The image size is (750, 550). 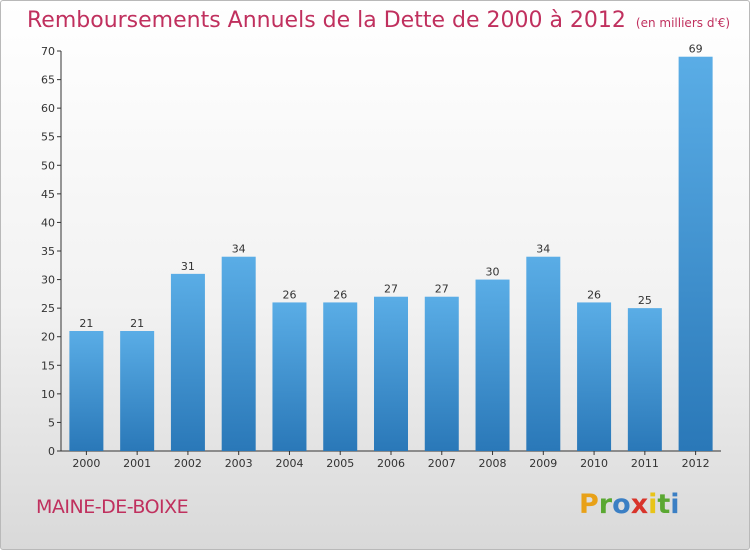 What do you see at coordinates (493, 272) in the screenshot?
I see `data-label: 30` at bounding box center [493, 272].